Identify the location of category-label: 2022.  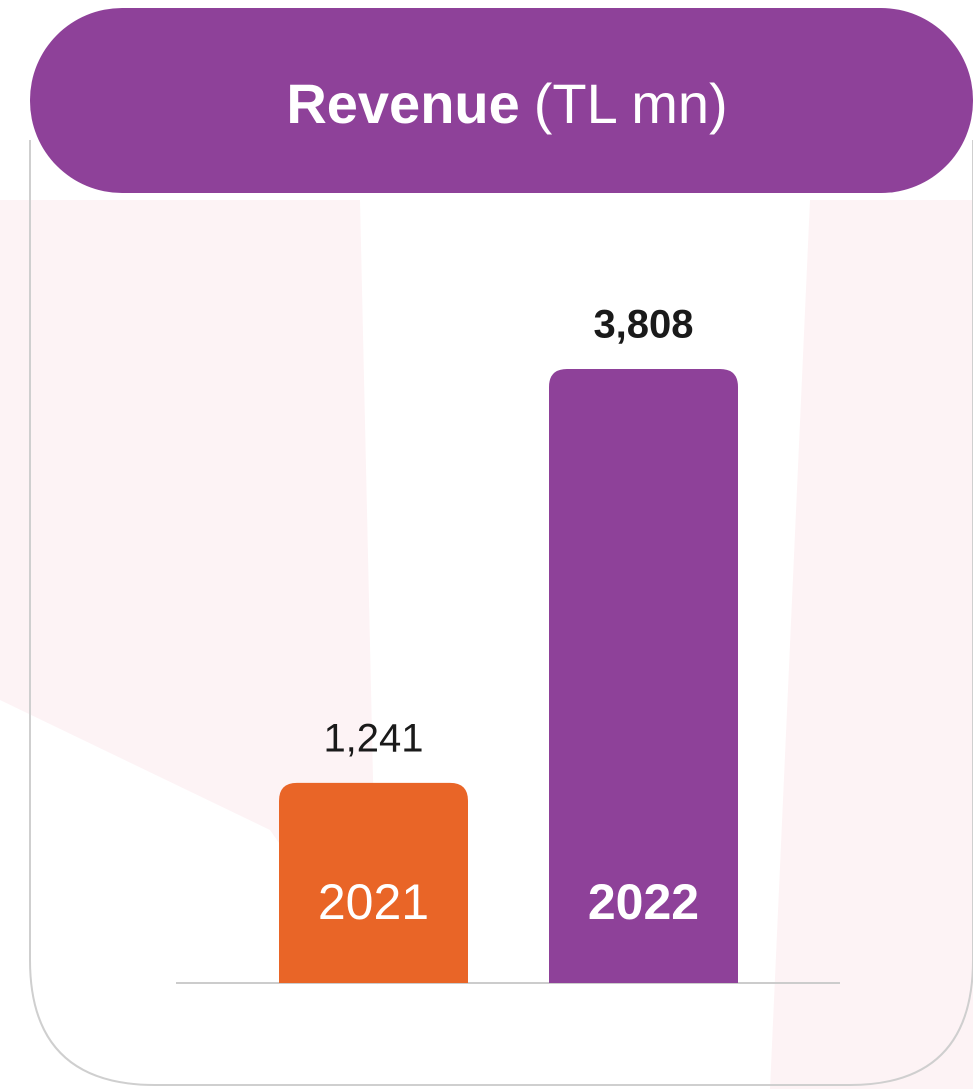
(643, 902).